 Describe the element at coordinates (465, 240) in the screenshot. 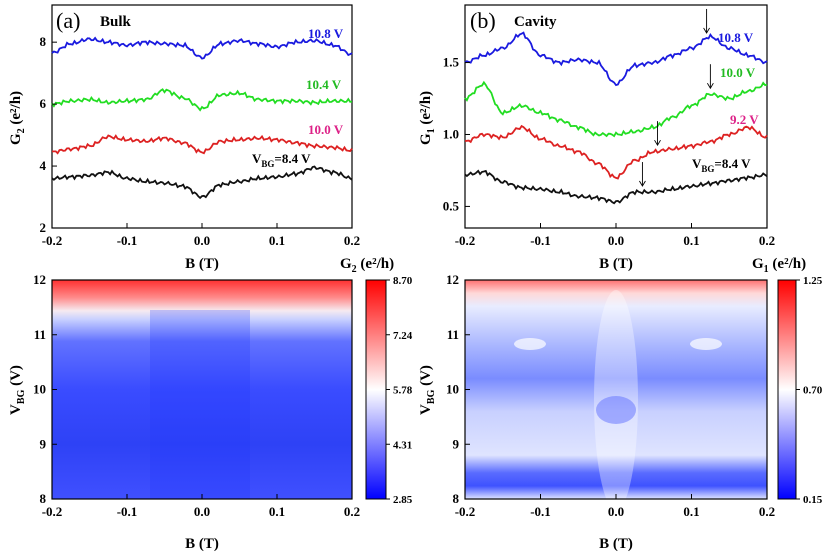

I see `panel-b-xtick-label: -0.2` at that location.